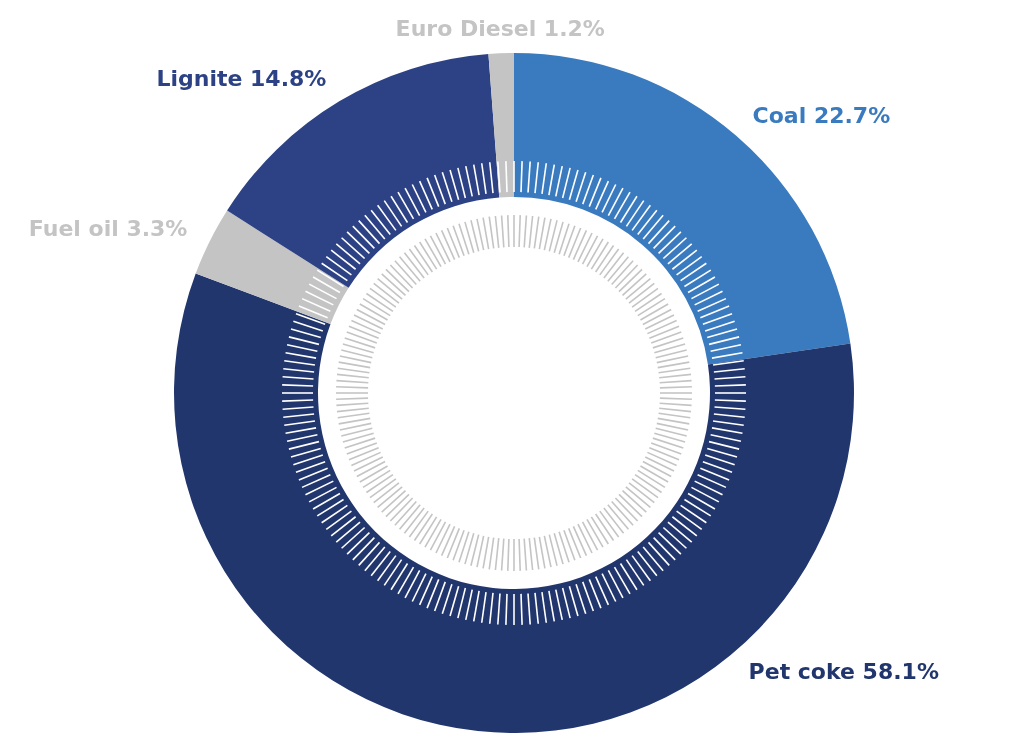  Describe the element at coordinates (108, 228) in the screenshot. I see `slice-label: Fuel oil 3.3%` at that location.